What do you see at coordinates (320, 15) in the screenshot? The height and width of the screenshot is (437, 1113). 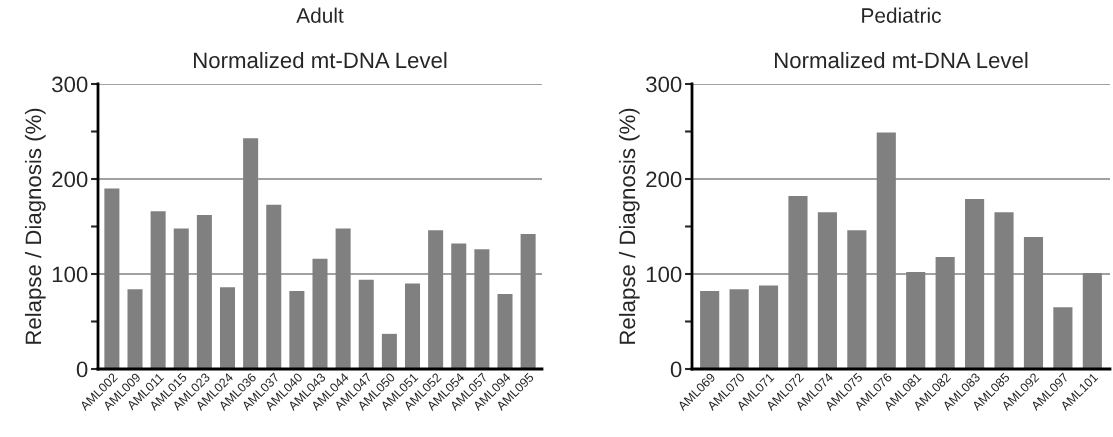 I see `chart-title: Adult` at bounding box center [320, 15].